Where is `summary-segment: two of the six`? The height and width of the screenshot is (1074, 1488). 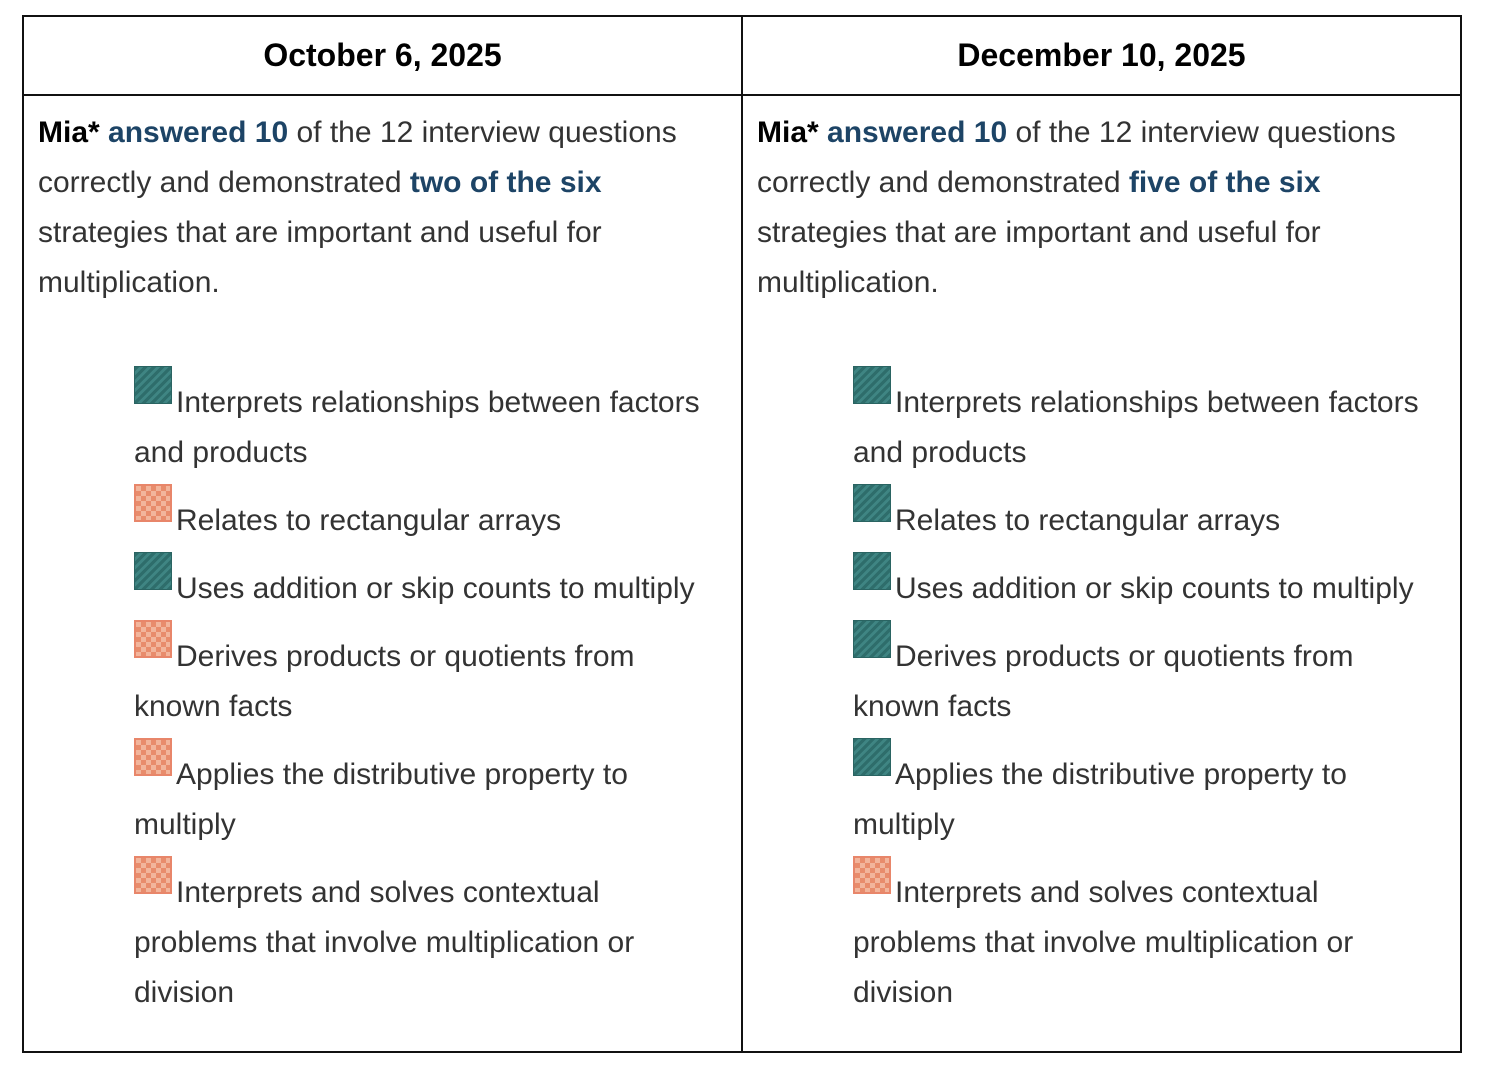
summary-segment: two of the six is located at coordinates (505, 182).